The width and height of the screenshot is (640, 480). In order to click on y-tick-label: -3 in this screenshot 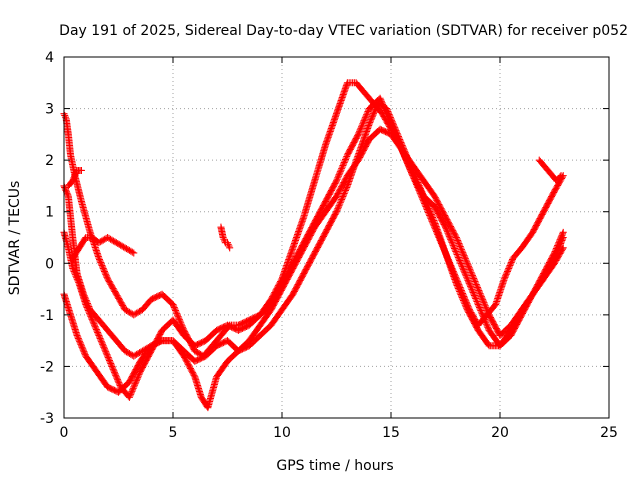, I will do `click(47, 419)`.